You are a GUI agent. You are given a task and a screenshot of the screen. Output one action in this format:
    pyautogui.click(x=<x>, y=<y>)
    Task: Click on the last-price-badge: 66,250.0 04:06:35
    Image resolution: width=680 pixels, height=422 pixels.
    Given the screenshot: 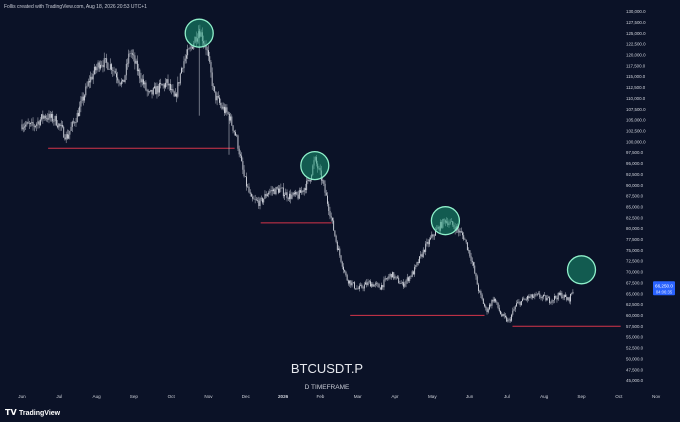 What is the action you would take?
    pyautogui.click(x=664, y=288)
    